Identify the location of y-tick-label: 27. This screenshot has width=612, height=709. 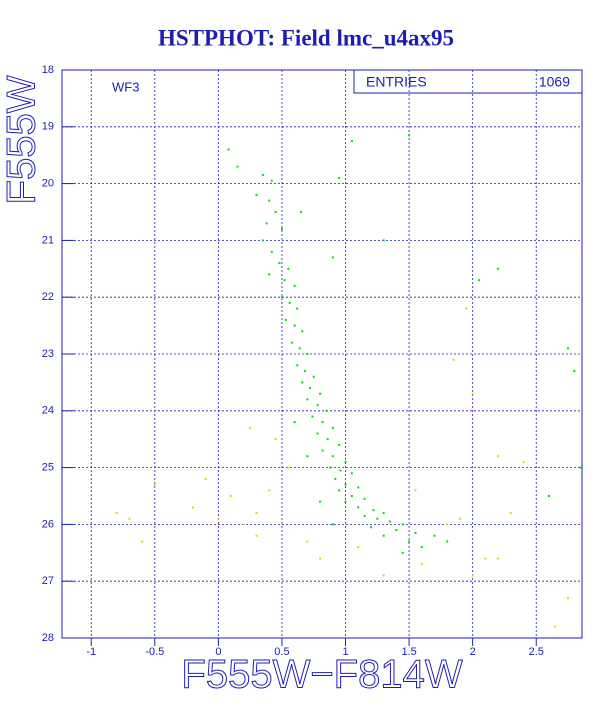
(48, 581).